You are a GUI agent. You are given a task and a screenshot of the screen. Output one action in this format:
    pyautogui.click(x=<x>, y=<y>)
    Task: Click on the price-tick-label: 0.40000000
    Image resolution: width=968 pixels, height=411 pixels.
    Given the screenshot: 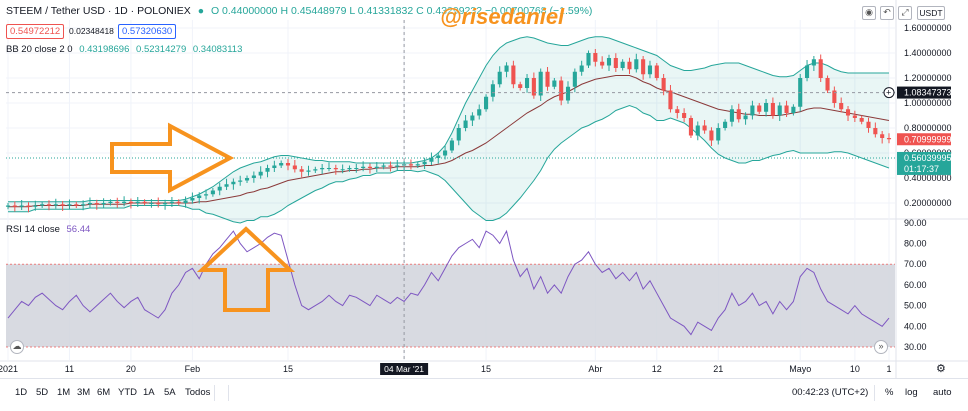 What is the action you would take?
    pyautogui.click(x=928, y=178)
    